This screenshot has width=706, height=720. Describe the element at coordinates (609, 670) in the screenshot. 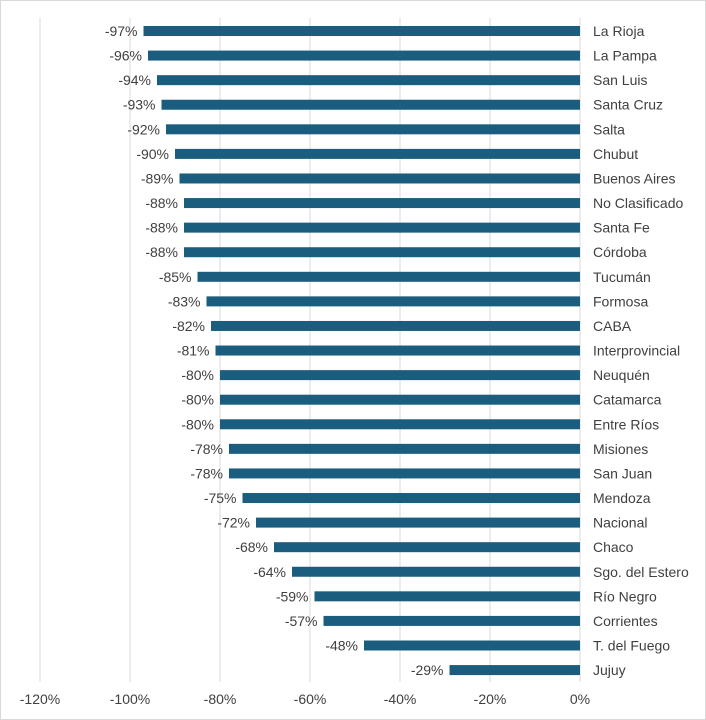

I see `category-label: Jujuy` at that location.